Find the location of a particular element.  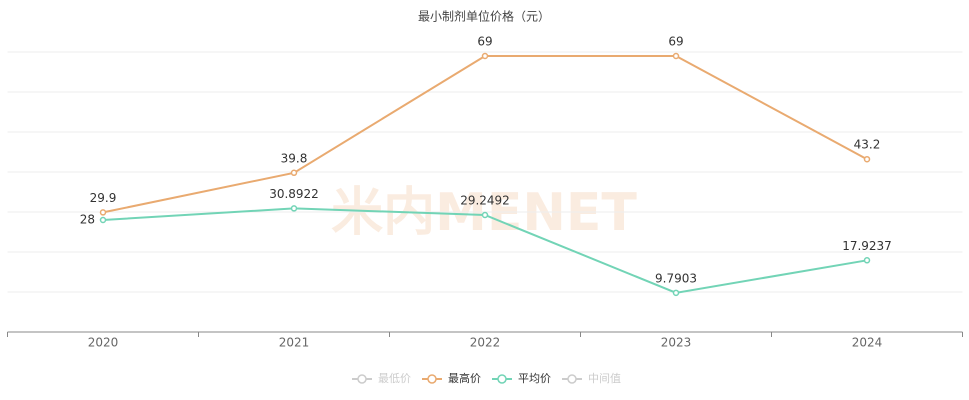

x-tick-label: 2021 is located at coordinates (294, 343).